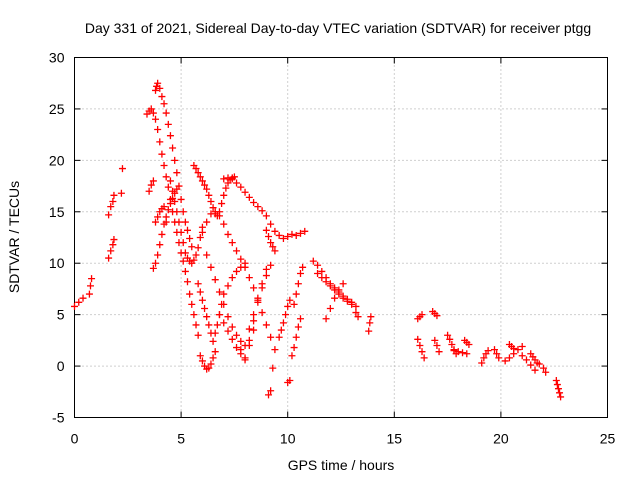 Image resolution: width=640 pixels, height=480 pixels. What do you see at coordinates (57, 212) in the screenshot?
I see `y-tick-label: 15` at bounding box center [57, 212].